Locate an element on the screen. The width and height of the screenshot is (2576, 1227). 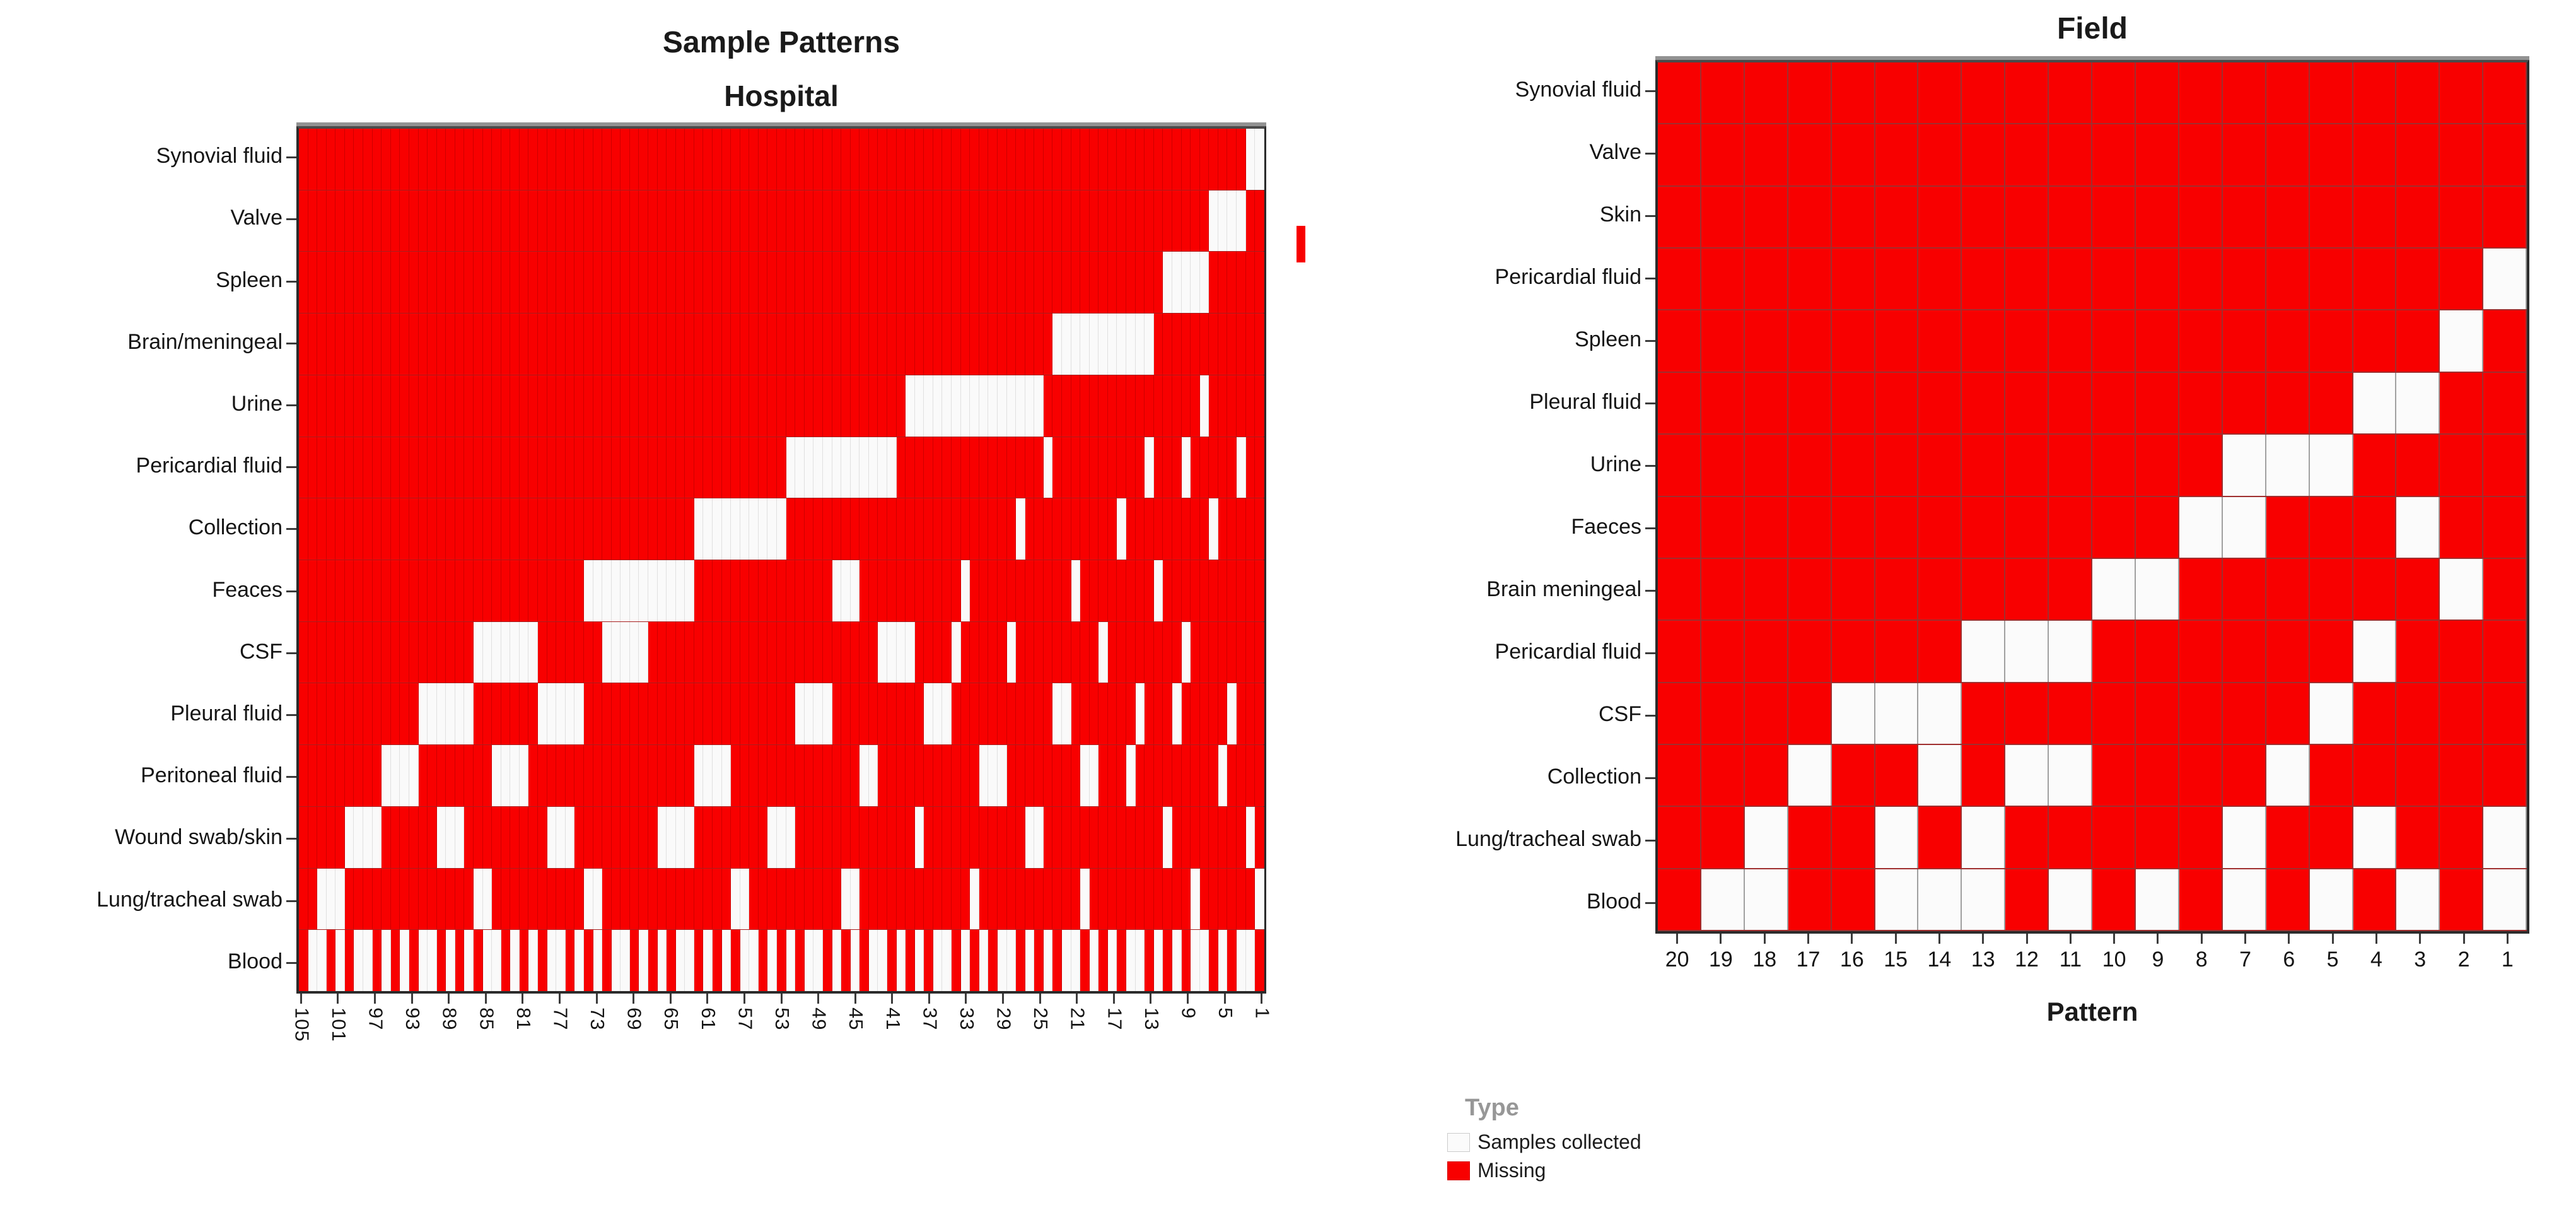
y-axis-category-label: Spleen is located at coordinates (1608, 339).